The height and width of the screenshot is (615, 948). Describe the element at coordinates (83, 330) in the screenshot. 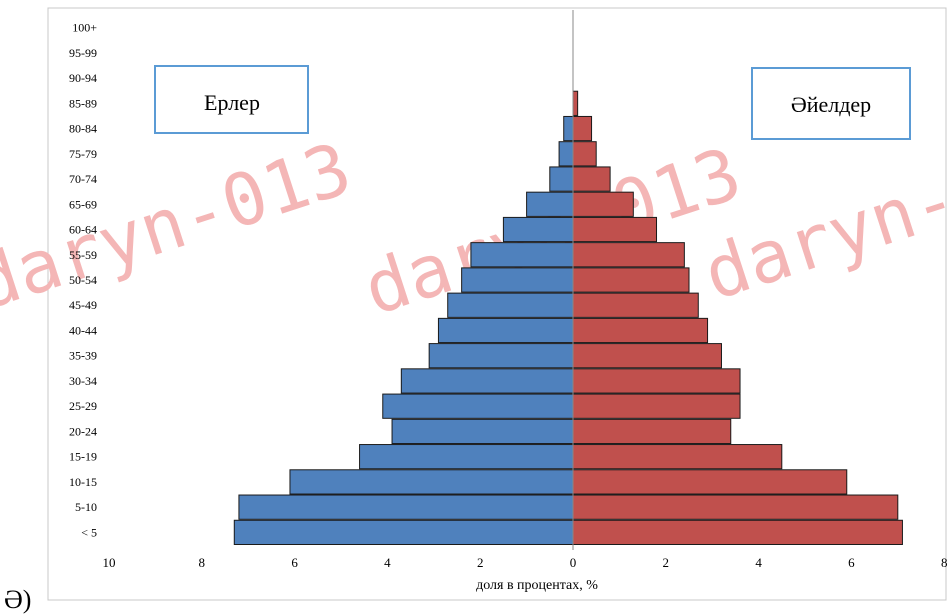

I see `age-group-label: 40-44` at that location.